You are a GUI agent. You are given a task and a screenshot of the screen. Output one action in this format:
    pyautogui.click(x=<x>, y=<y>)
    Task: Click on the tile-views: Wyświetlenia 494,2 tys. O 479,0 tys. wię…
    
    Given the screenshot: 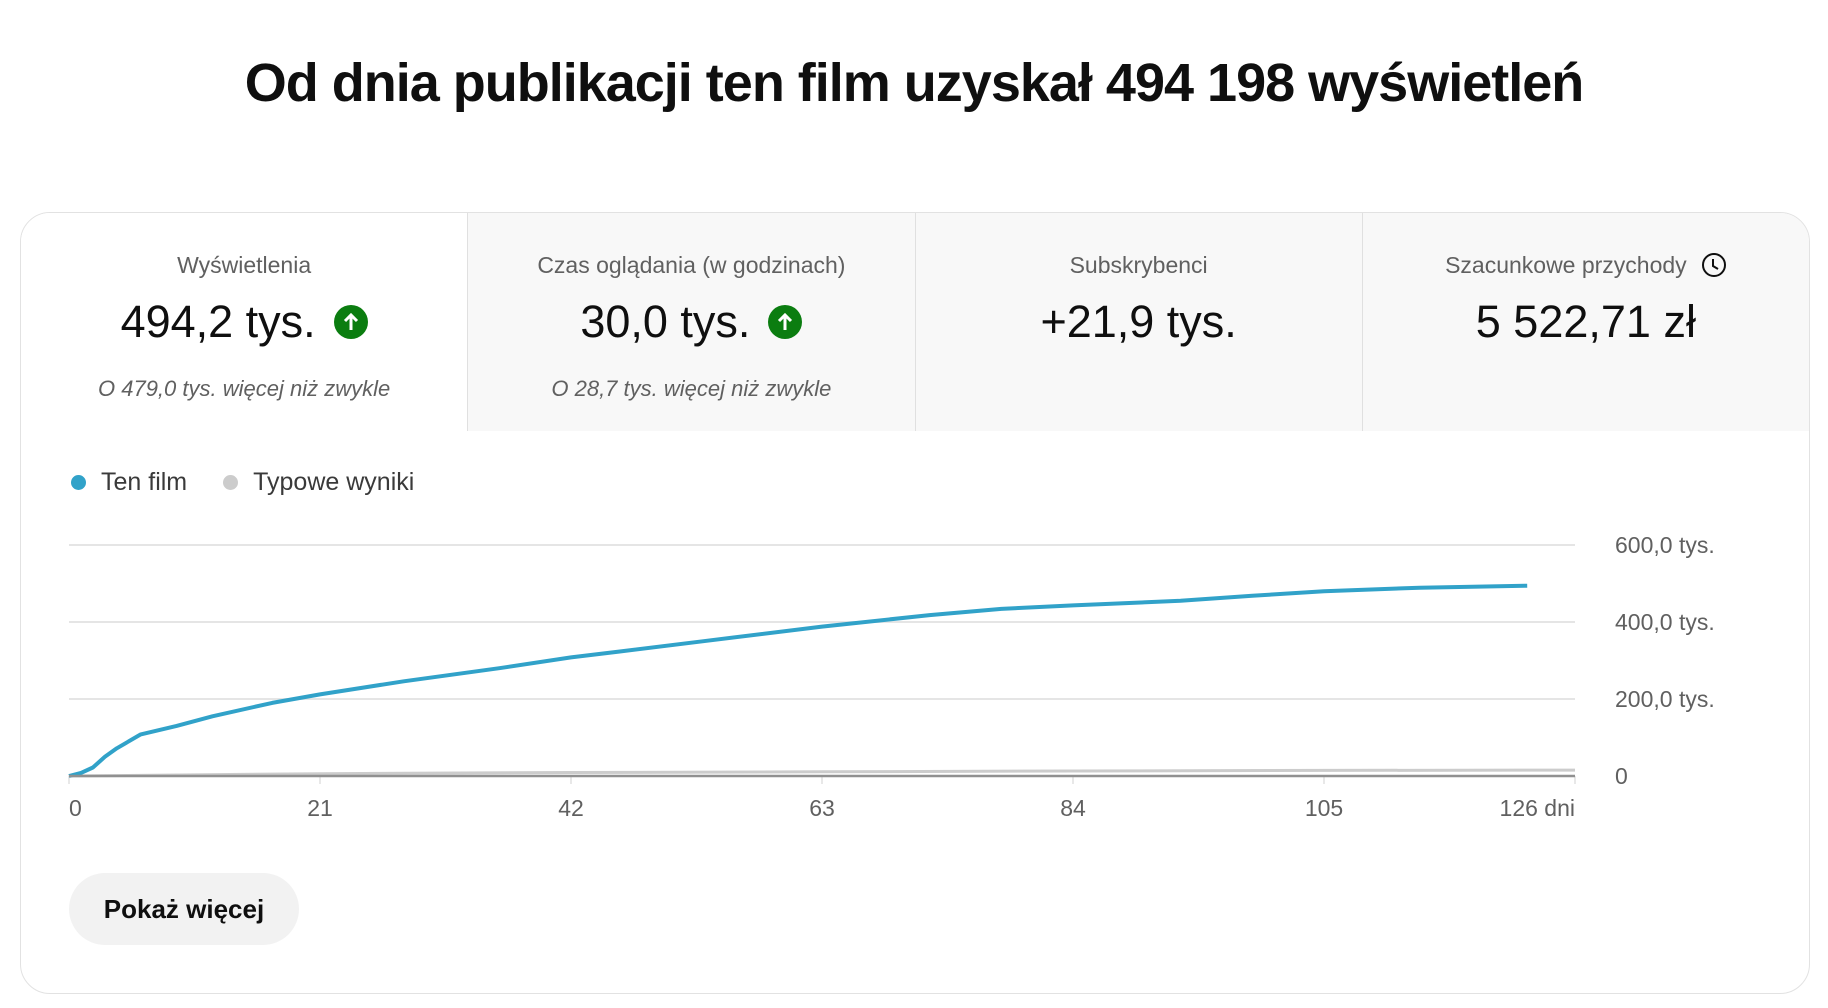 What is the action you would take?
    pyautogui.click(x=244, y=322)
    